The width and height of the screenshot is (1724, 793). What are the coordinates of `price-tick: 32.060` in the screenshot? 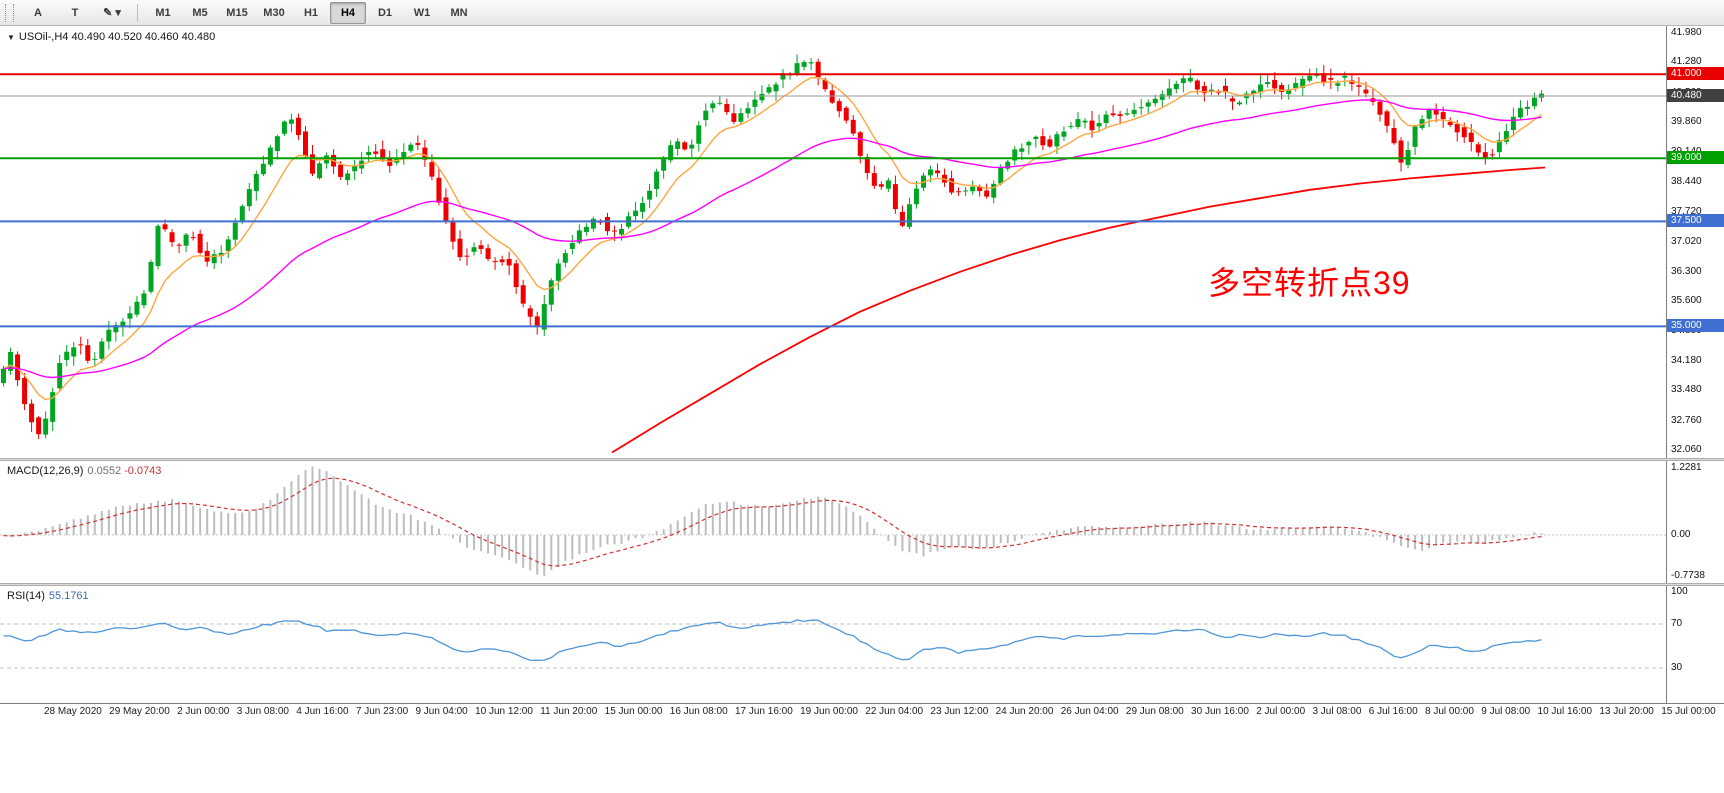 It's located at (1686, 449).